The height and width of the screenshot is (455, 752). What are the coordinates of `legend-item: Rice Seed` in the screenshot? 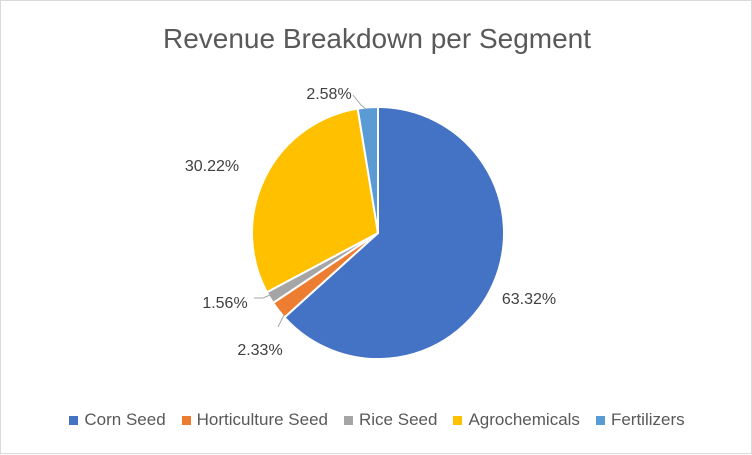 It's located at (390, 420).